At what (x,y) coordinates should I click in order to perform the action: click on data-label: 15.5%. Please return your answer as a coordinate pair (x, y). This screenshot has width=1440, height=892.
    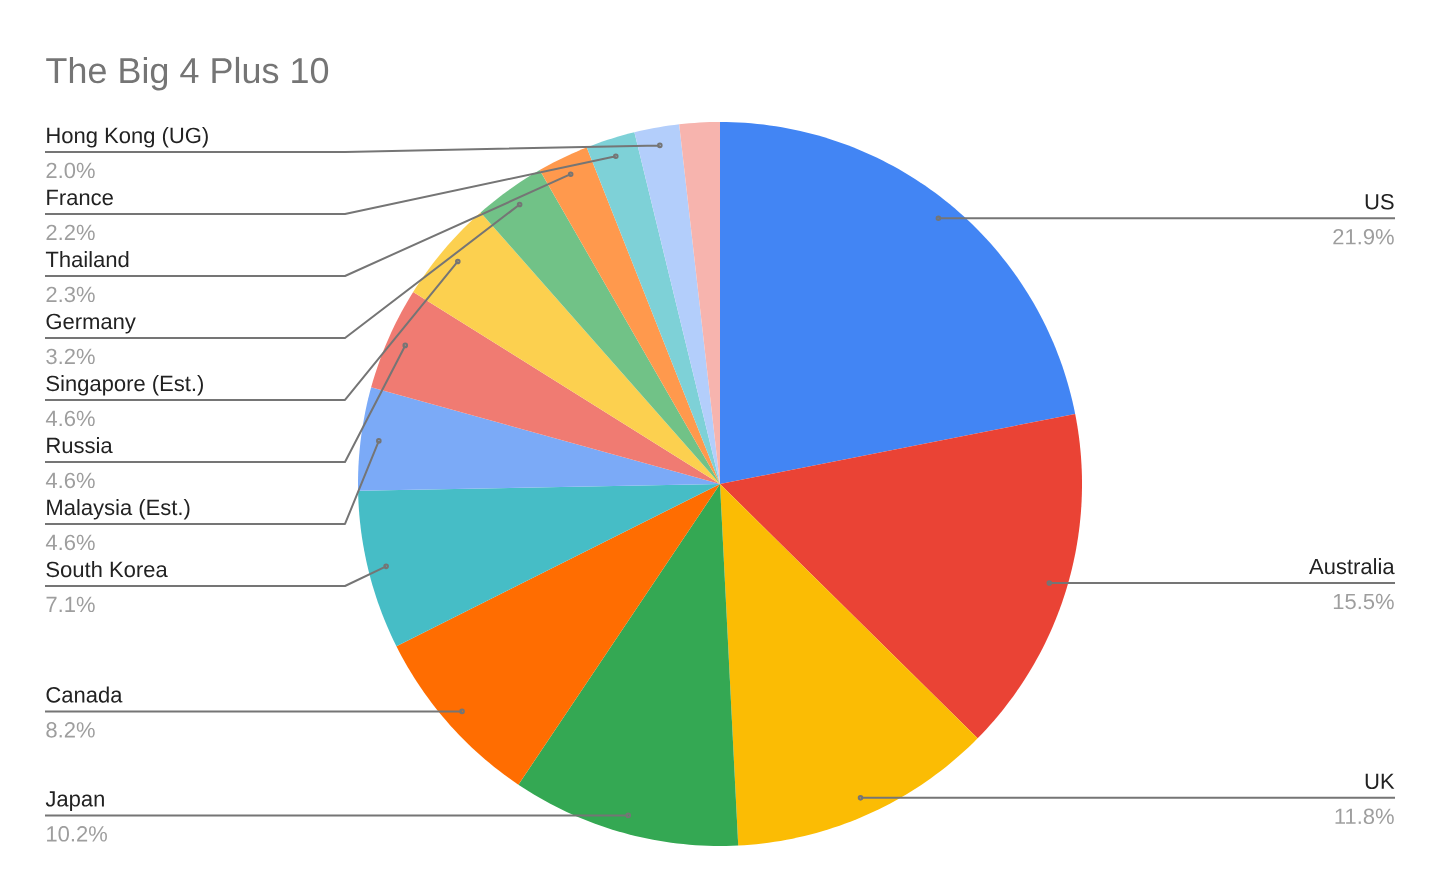
    Looking at the image, I should click on (1363, 601).